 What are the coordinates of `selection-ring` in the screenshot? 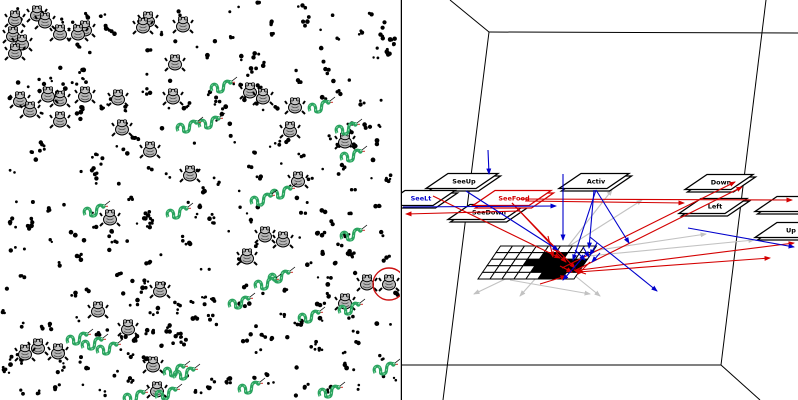 It's located at (386, 284).